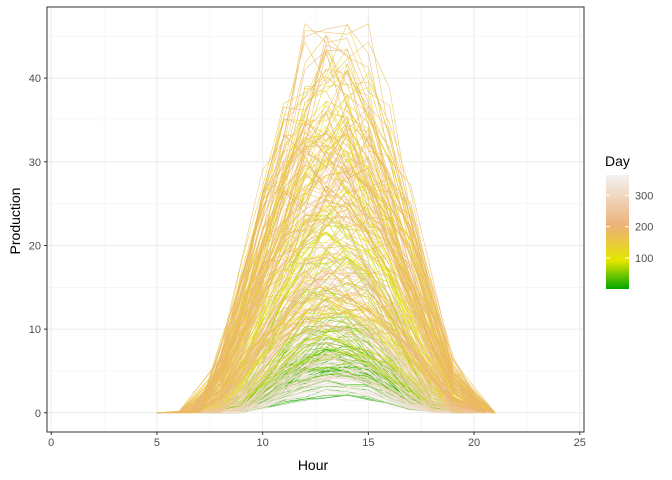 The height and width of the screenshot is (480, 672). Describe the element at coordinates (51, 443) in the screenshot. I see `x-tick-label: 0` at that location.